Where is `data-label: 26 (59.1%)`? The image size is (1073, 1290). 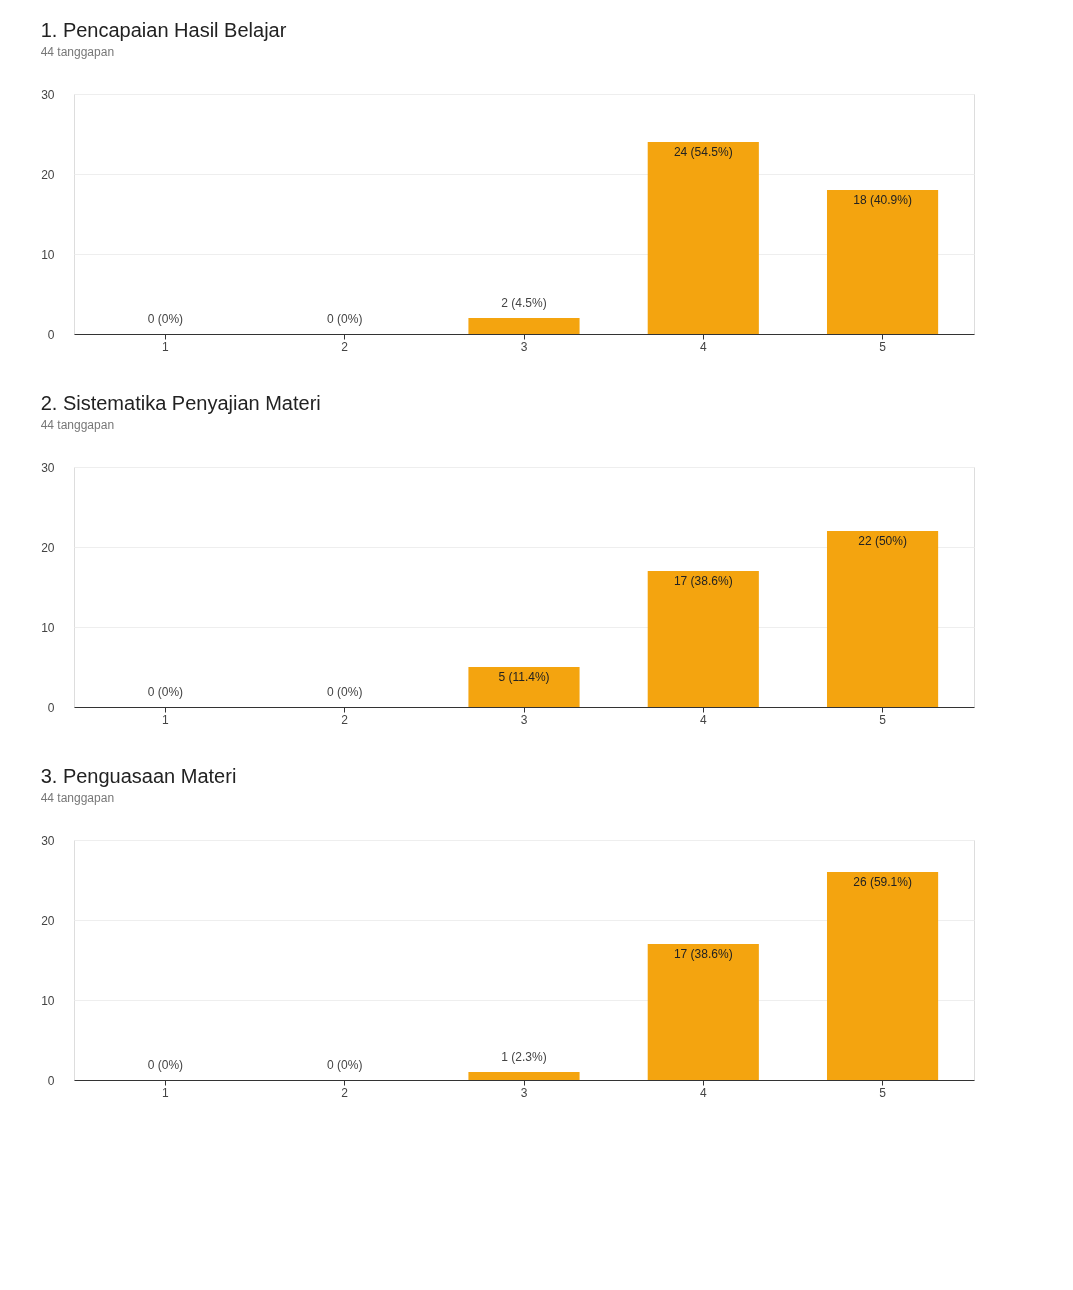 data-label: 26 (59.1%) is located at coordinates (882, 882).